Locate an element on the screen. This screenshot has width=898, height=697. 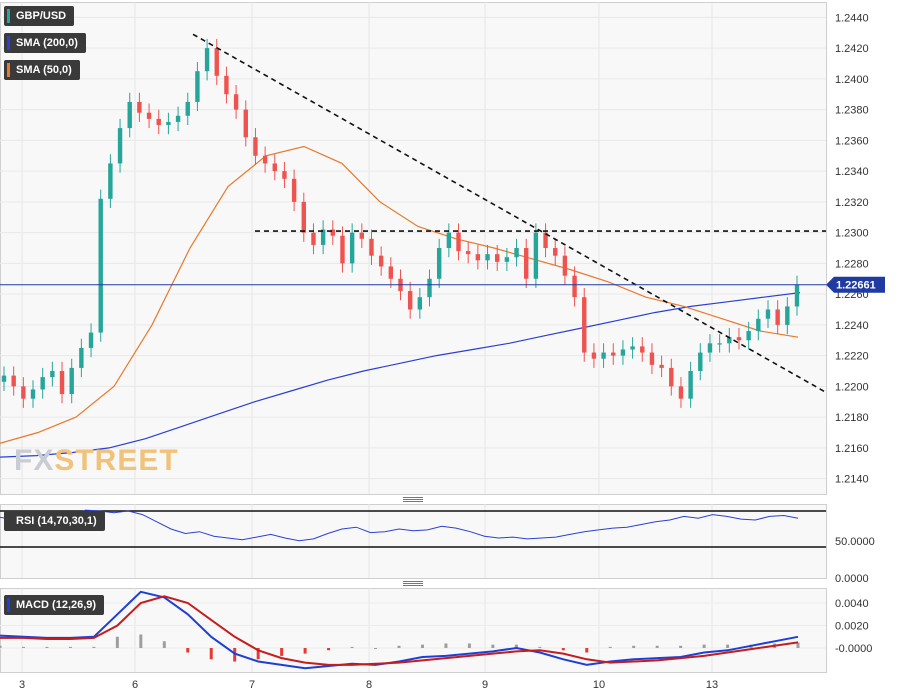
symbol-label: GBP/USD is located at coordinates (41, 16).